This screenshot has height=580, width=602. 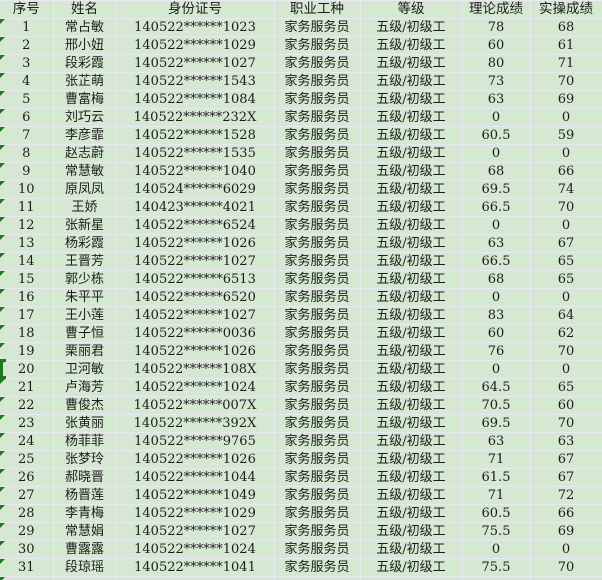 What do you see at coordinates (27, 405) in the screenshot?
I see `cell-seq: 22` at bounding box center [27, 405].